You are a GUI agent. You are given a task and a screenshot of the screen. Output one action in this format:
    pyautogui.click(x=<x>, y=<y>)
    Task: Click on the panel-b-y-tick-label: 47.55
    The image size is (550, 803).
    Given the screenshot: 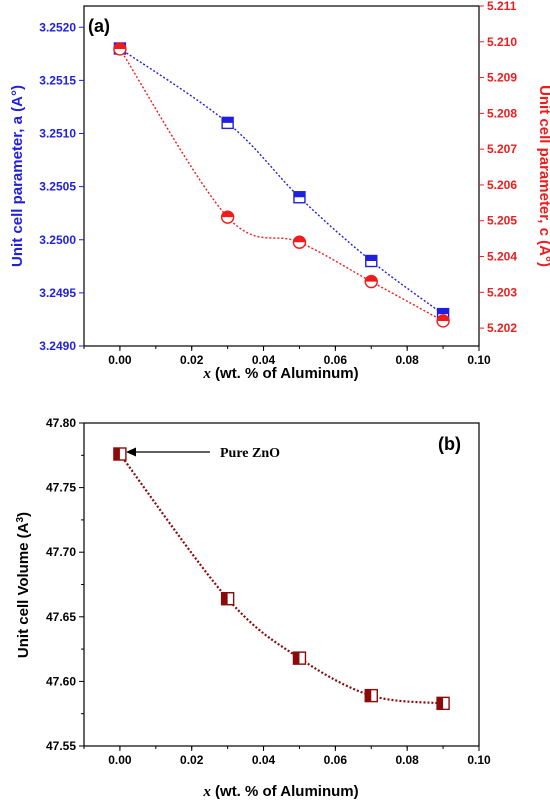 What is the action you would take?
    pyautogui.click(x=61, y=746)
    